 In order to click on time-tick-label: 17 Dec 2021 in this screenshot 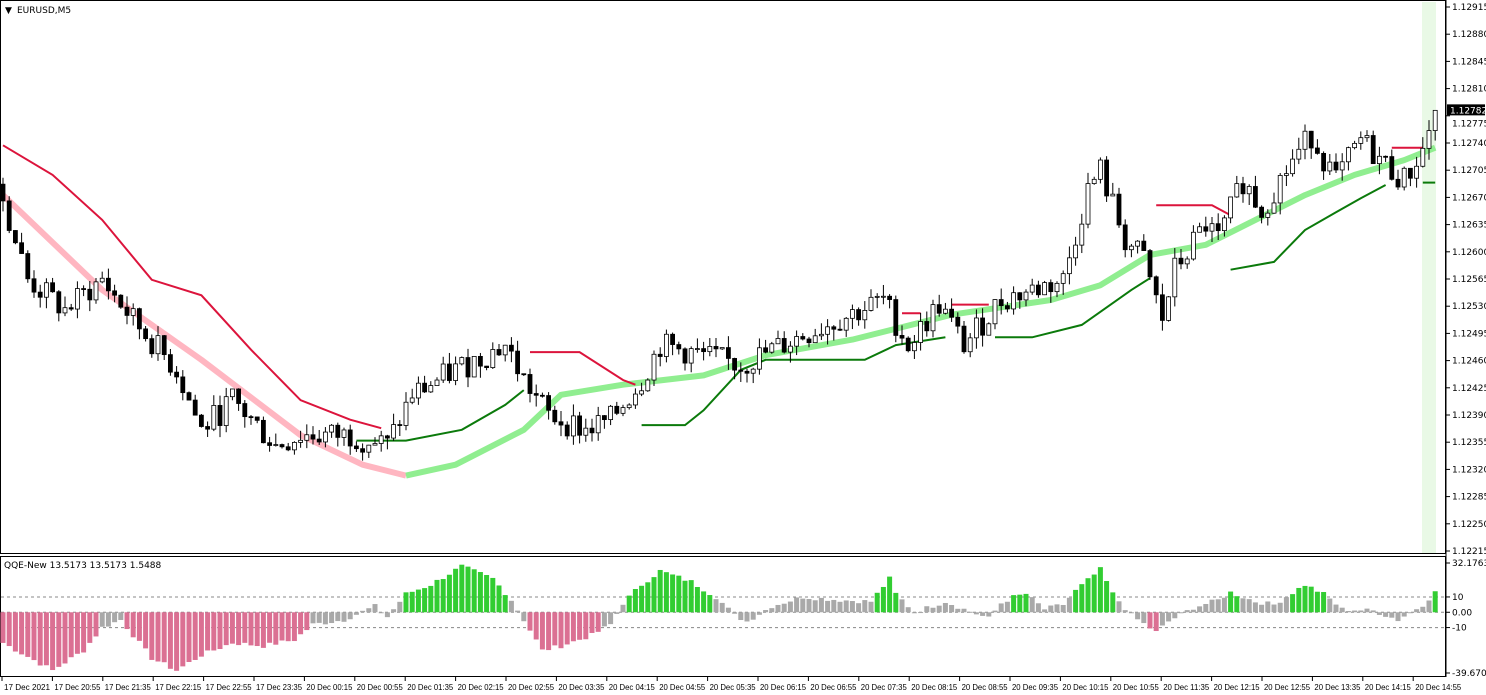, I will do `click(27, 687)`.